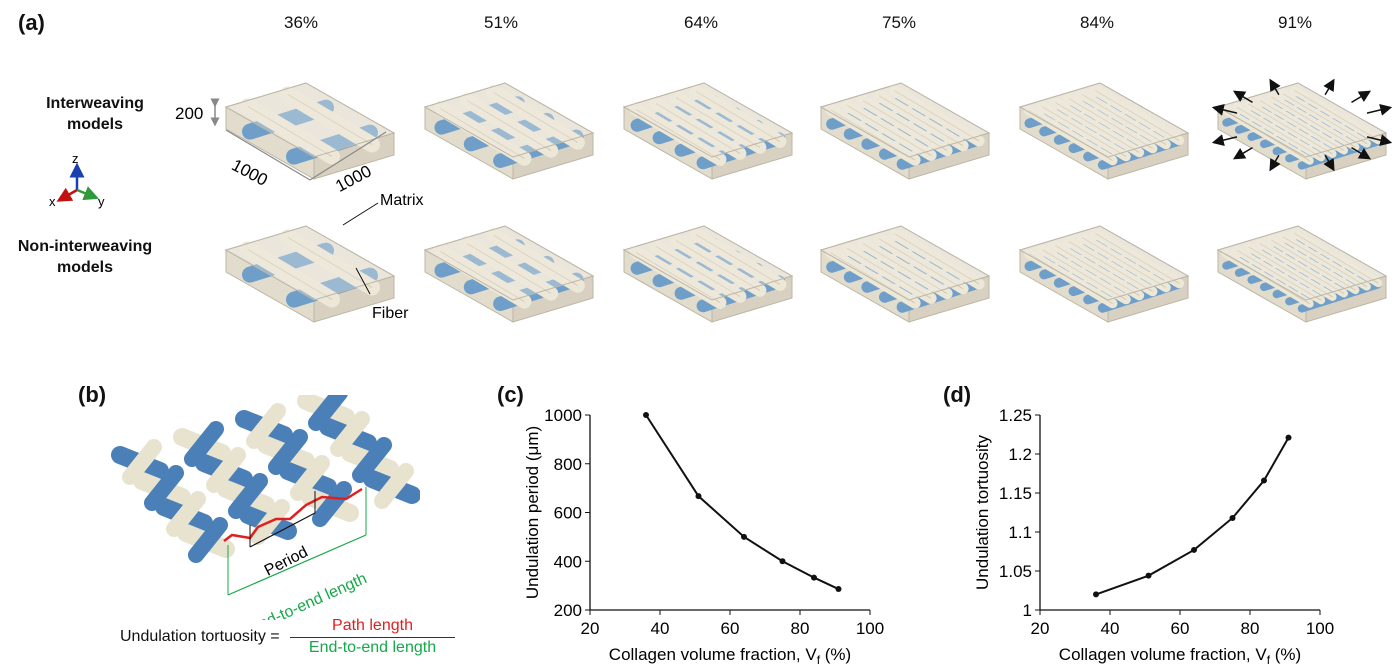 The width and height of the screenshot is (1395, 668). Describe the element at coordinates (200, 636) in the screenshot. I see `tortuosity-formula-lhs: Undulation tortuosity =` at that location.